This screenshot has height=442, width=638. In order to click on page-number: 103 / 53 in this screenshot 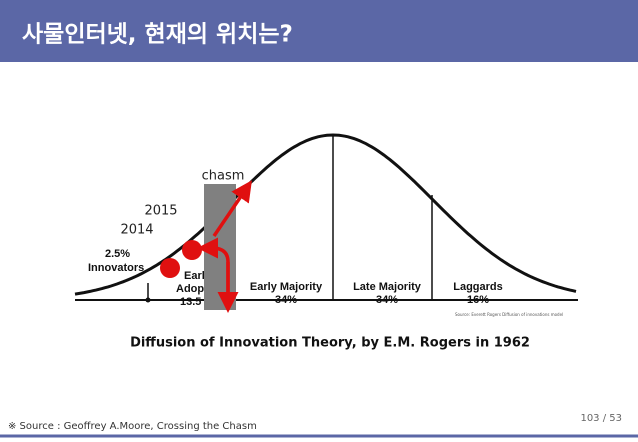, I will do `click(601, 418)`.